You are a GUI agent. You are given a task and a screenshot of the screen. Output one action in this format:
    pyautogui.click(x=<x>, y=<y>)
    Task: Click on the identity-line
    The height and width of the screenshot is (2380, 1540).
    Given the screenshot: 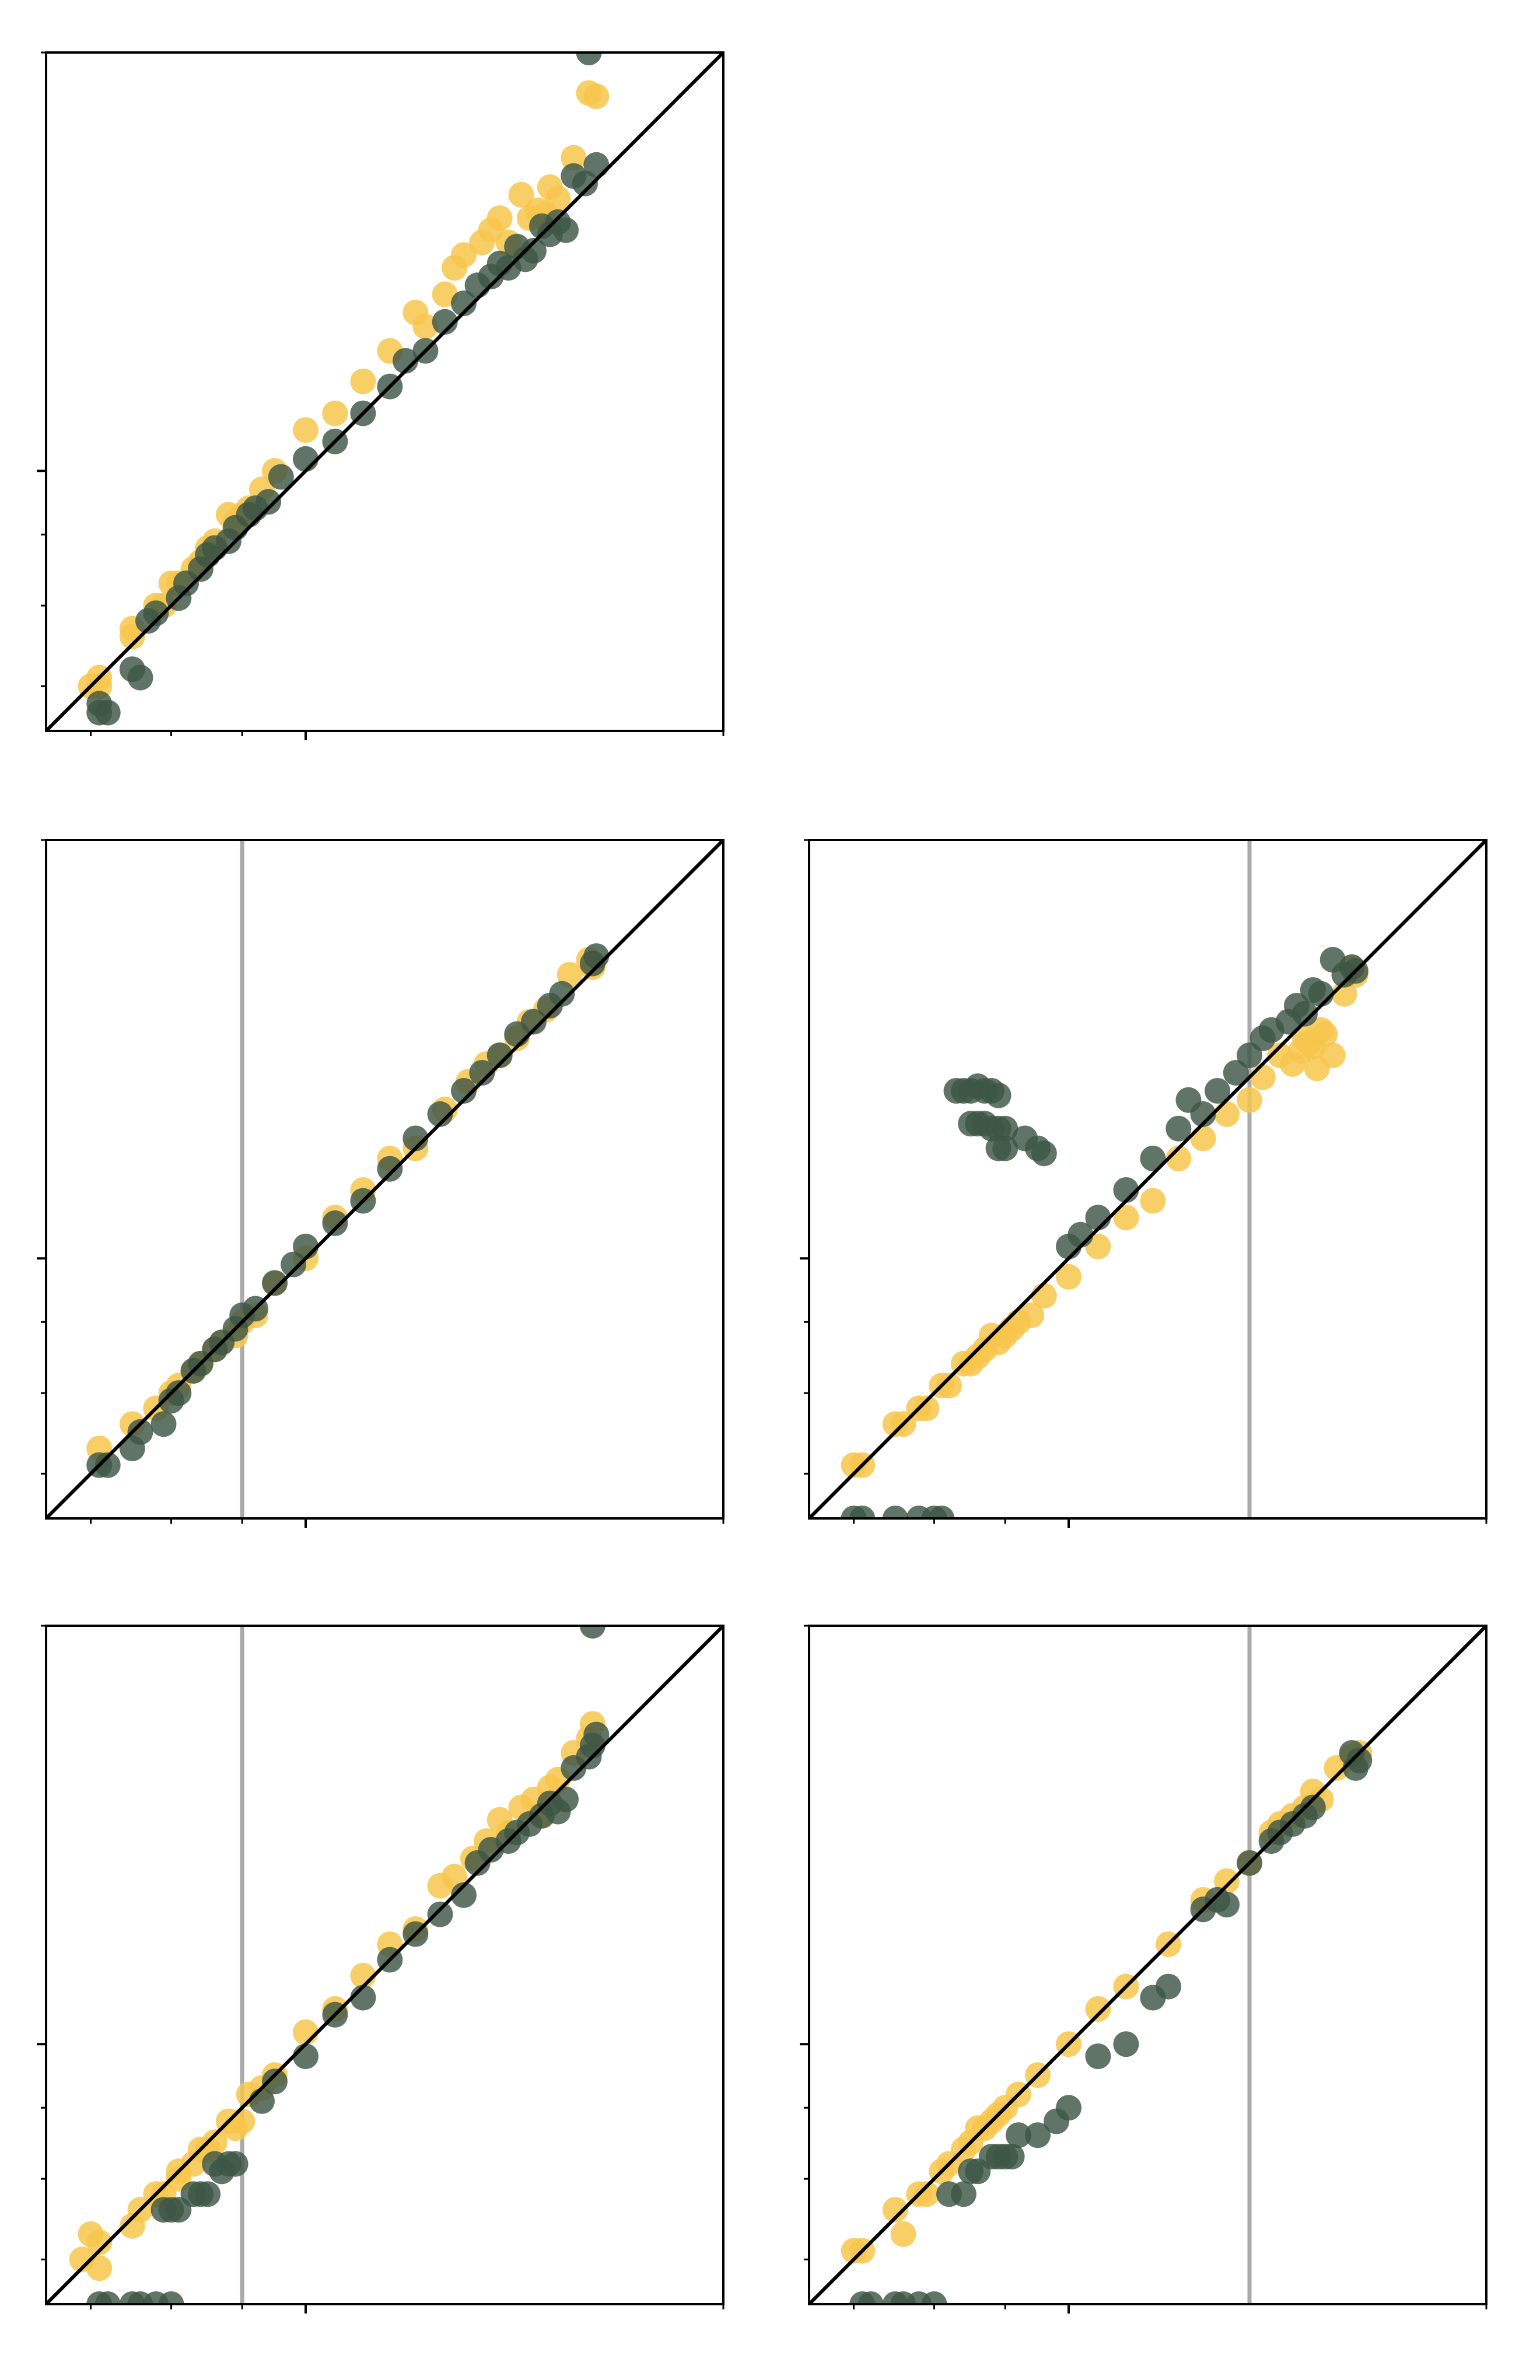 What is the action you would take?
    pyautogui.click(x=384, y=1965)
    